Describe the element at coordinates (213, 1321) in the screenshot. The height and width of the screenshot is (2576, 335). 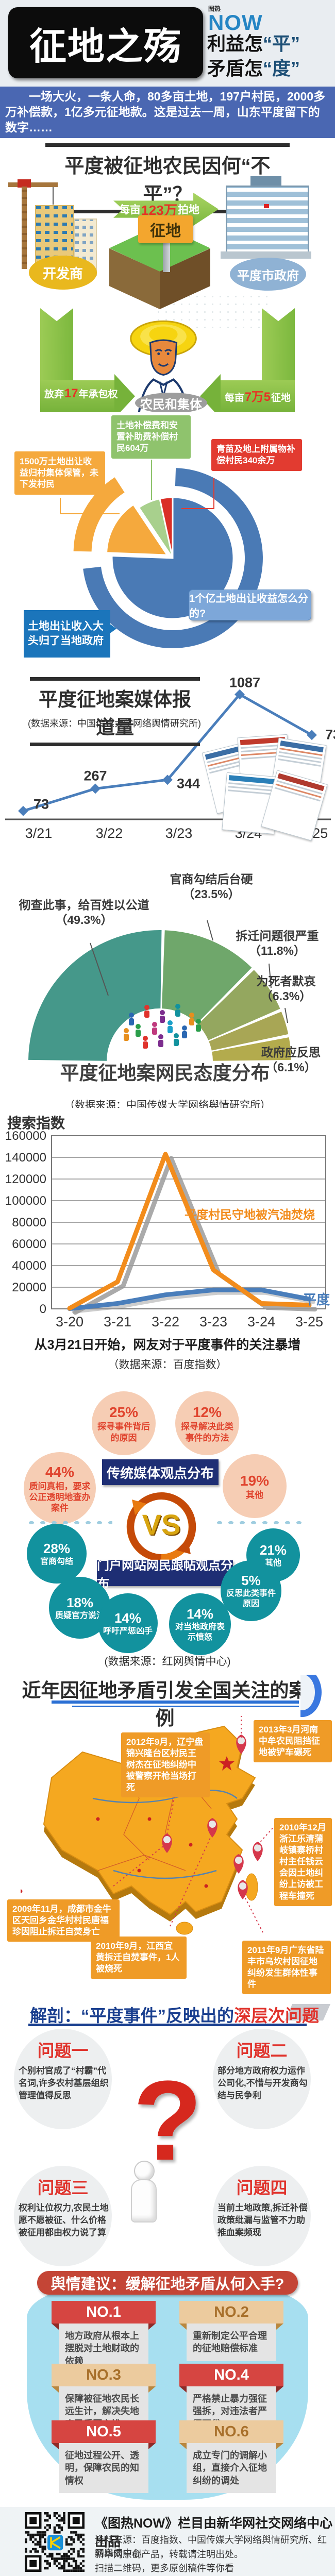
I see `svg-text: 3-23` at that location.